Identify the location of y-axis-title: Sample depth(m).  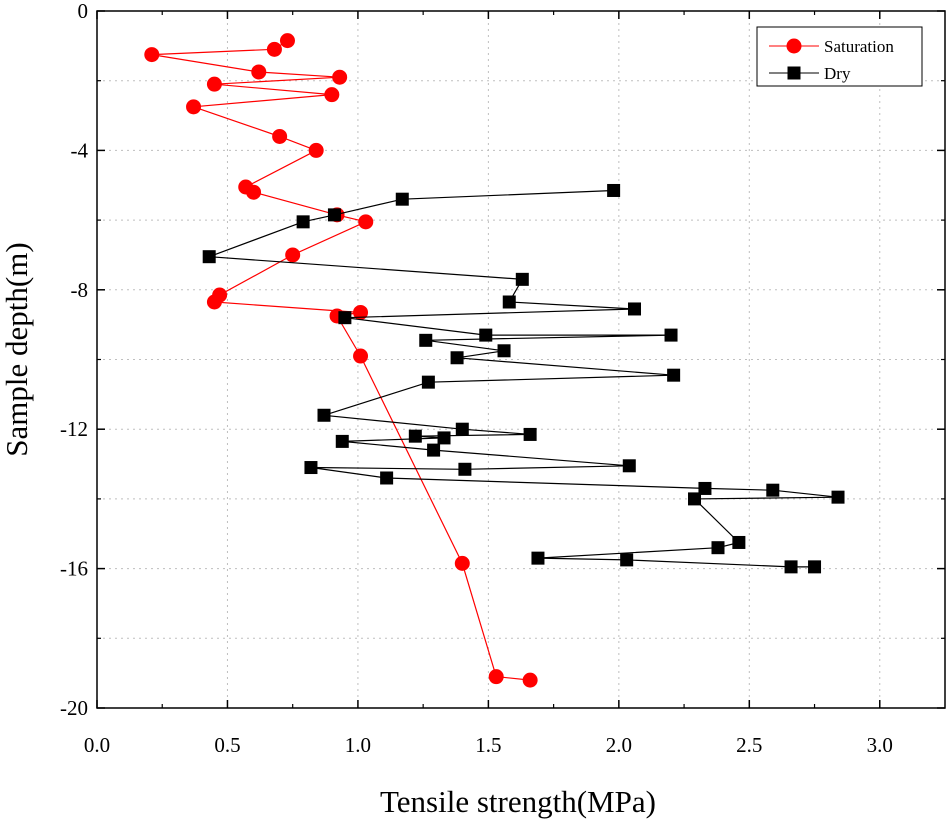
(17, 349).